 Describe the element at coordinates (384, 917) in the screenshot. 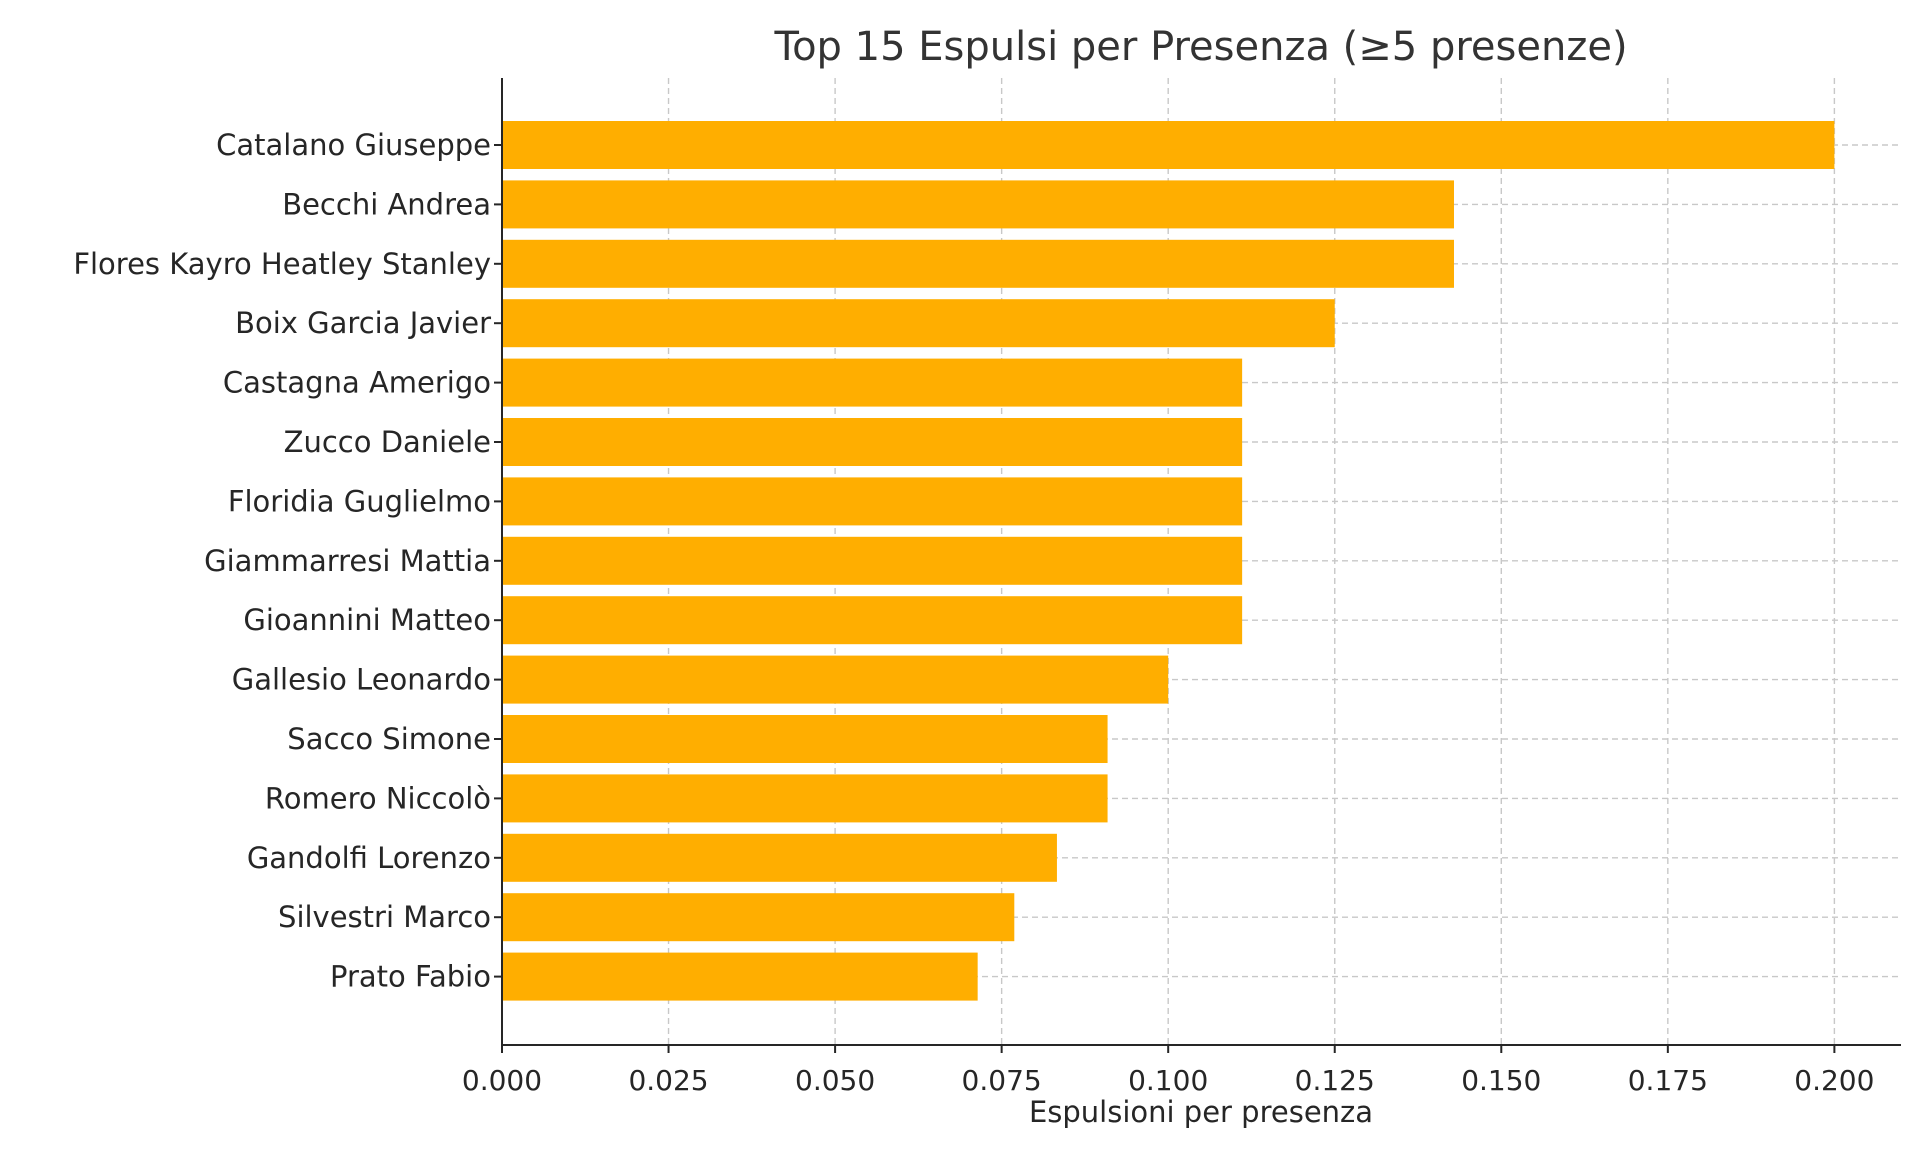

I see `y-category-label: Silvestri Marco` at that location.